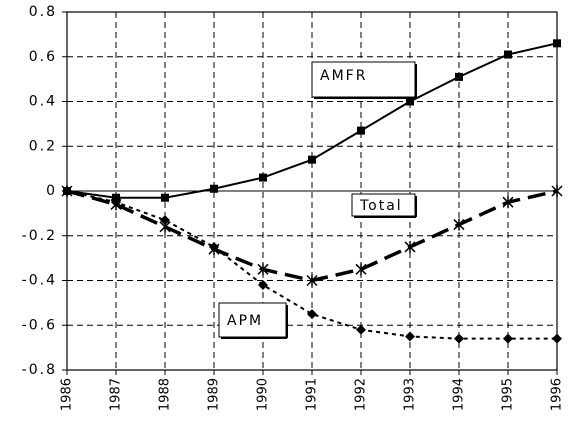 The width and height of the screenshot is (569, 423). Describe the element at coordinates (39, 370) in the screenshot. I see `y-tick-label: -0.8` at that location.